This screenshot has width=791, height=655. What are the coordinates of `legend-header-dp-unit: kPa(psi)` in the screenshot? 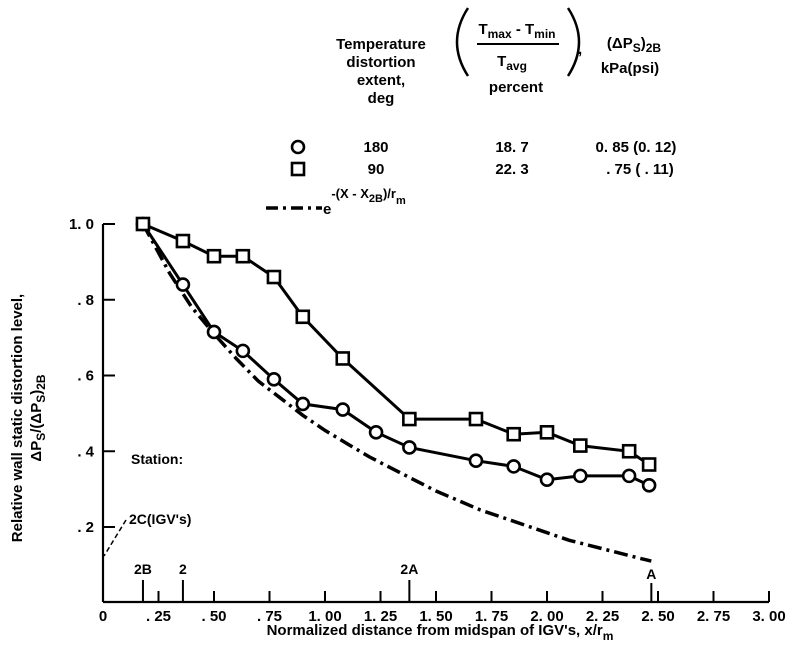 It's located at (630, 68).